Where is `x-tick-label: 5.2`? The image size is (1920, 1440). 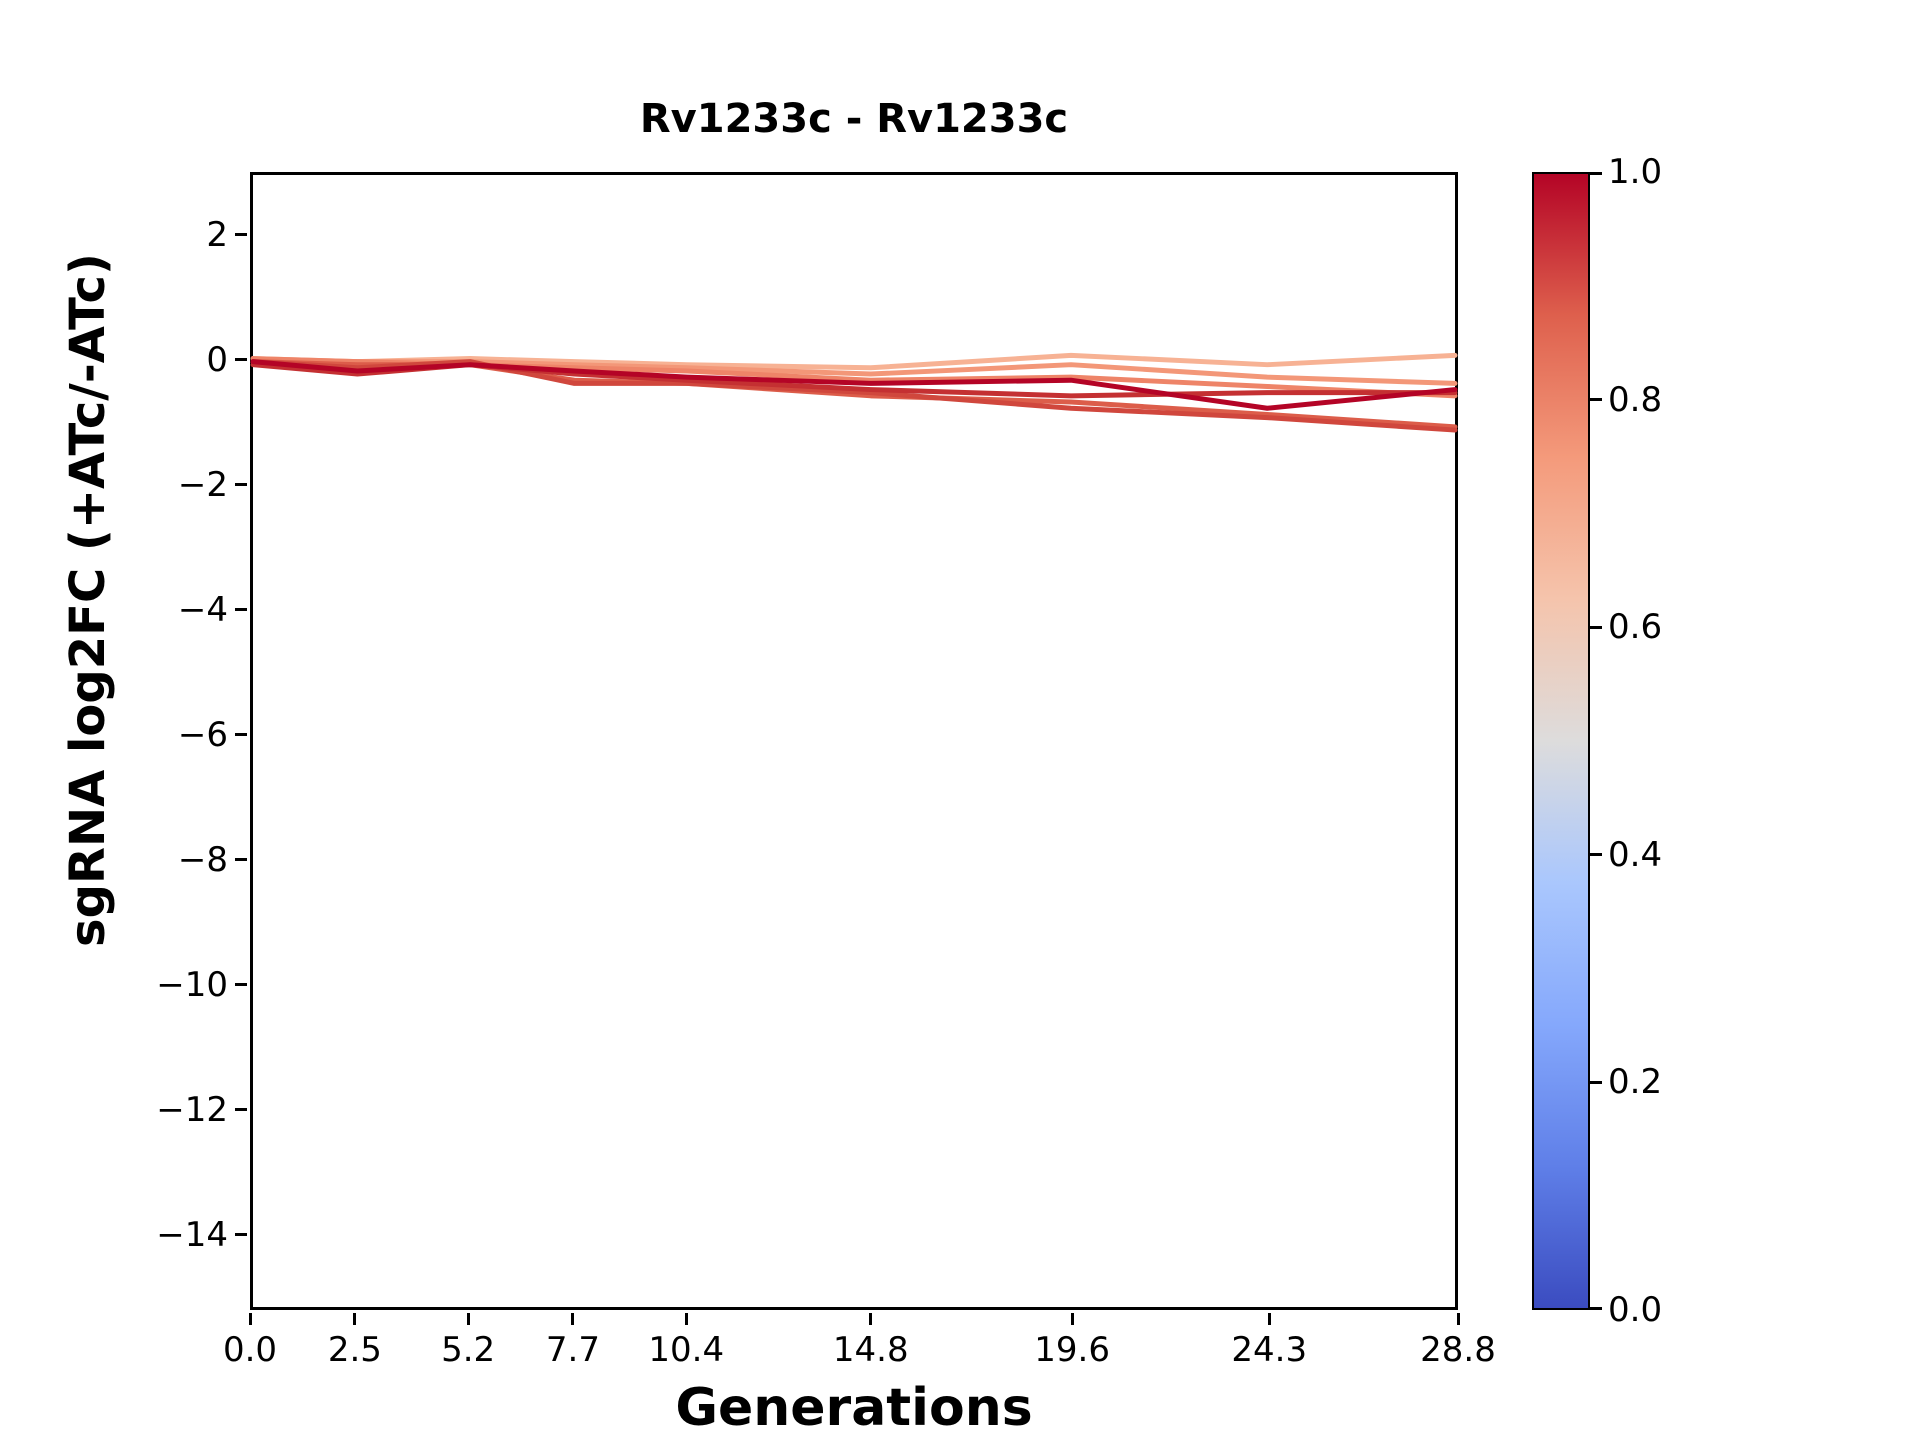
x-tick-label: 5.2 is located at coordinates (468, 1350).